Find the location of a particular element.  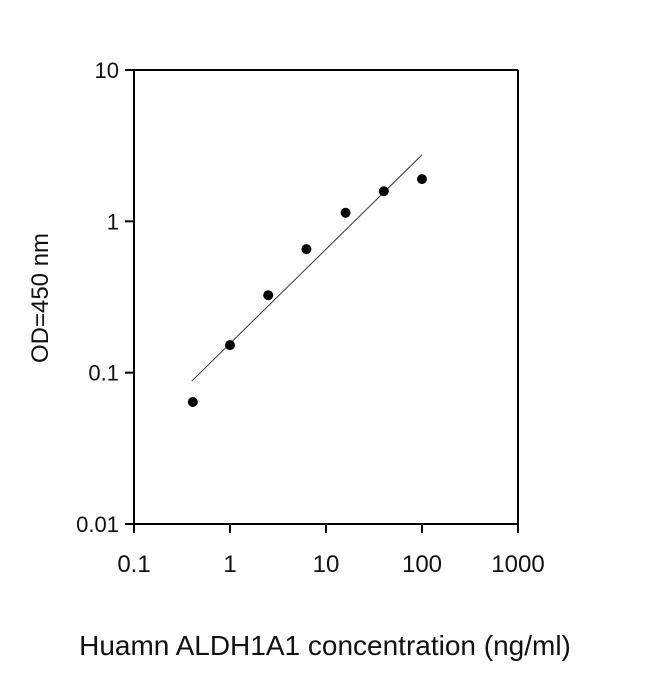

x-tick-label: 1 is located at coordinates (229, 564).